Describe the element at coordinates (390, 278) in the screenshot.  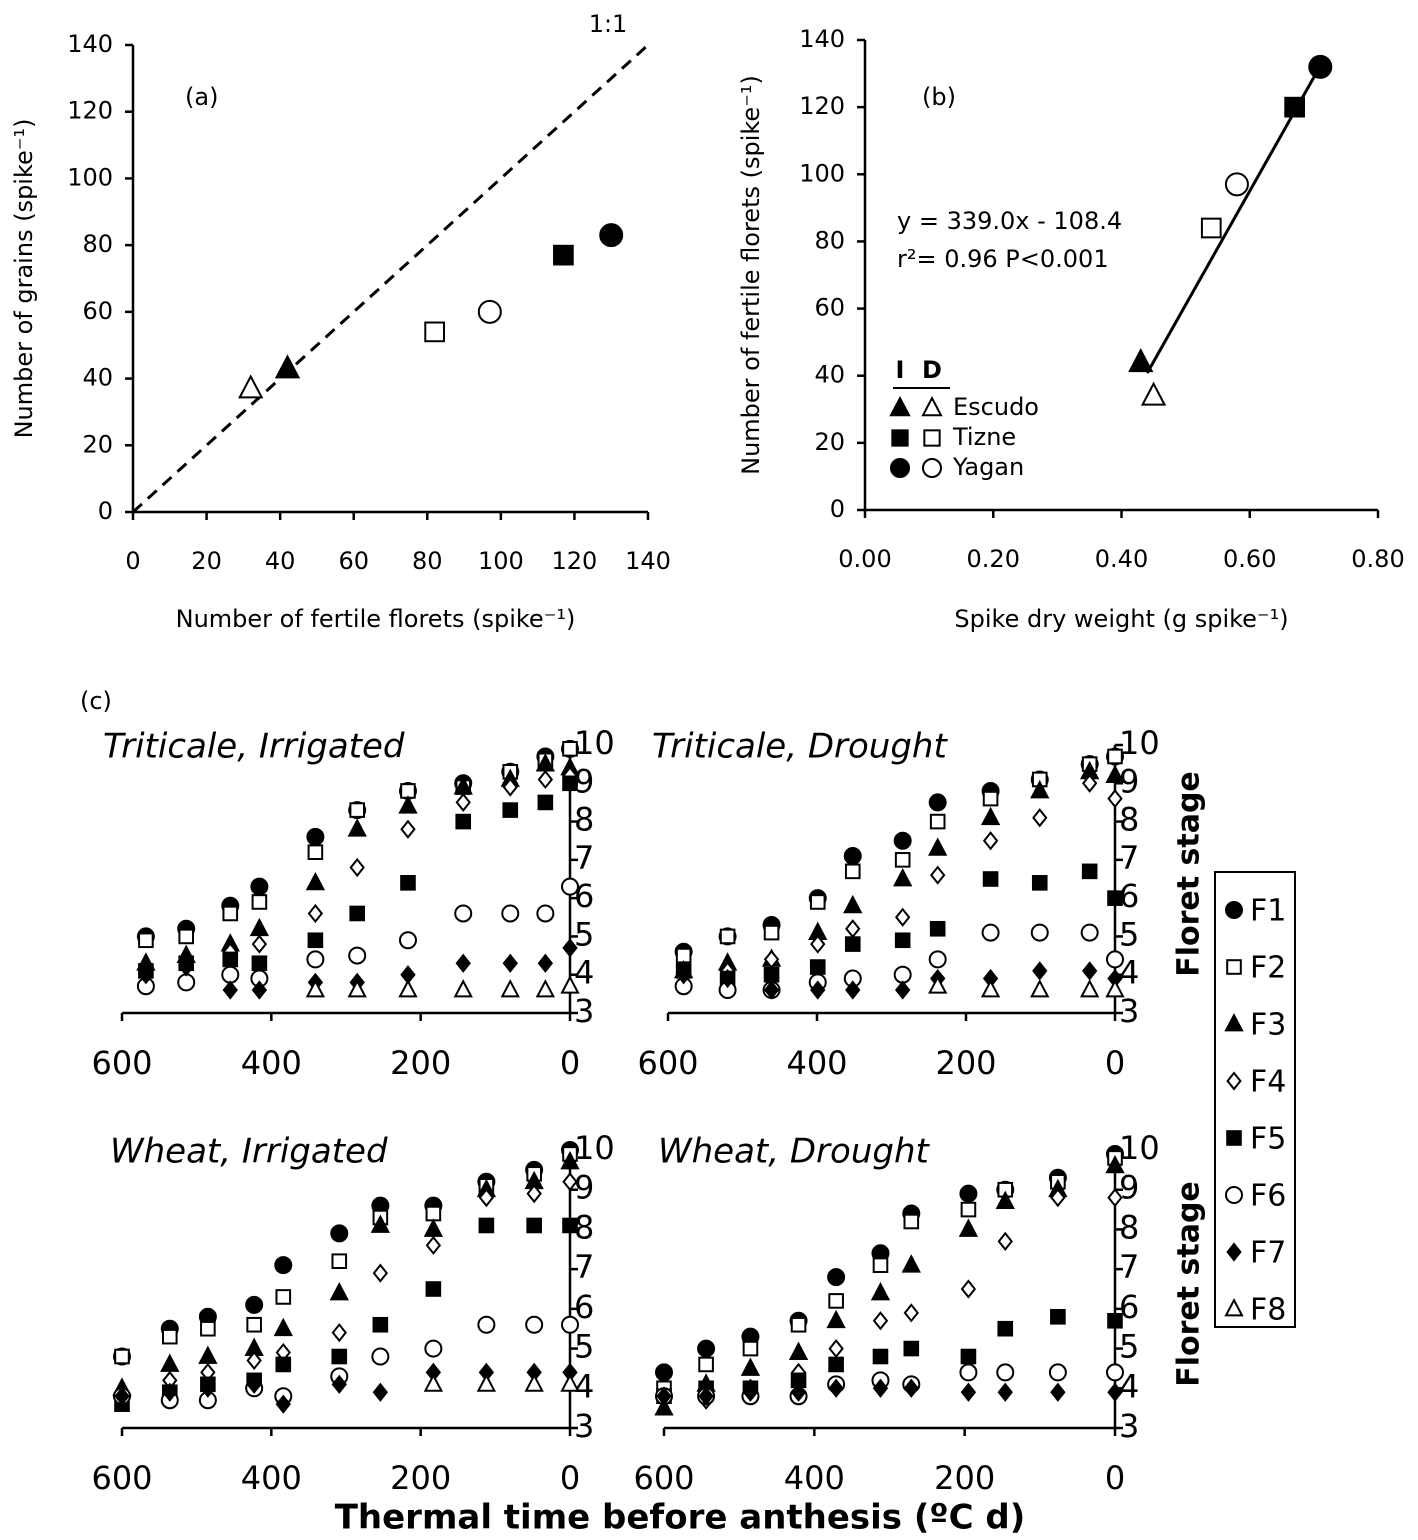
I see `identity-line` at that location.